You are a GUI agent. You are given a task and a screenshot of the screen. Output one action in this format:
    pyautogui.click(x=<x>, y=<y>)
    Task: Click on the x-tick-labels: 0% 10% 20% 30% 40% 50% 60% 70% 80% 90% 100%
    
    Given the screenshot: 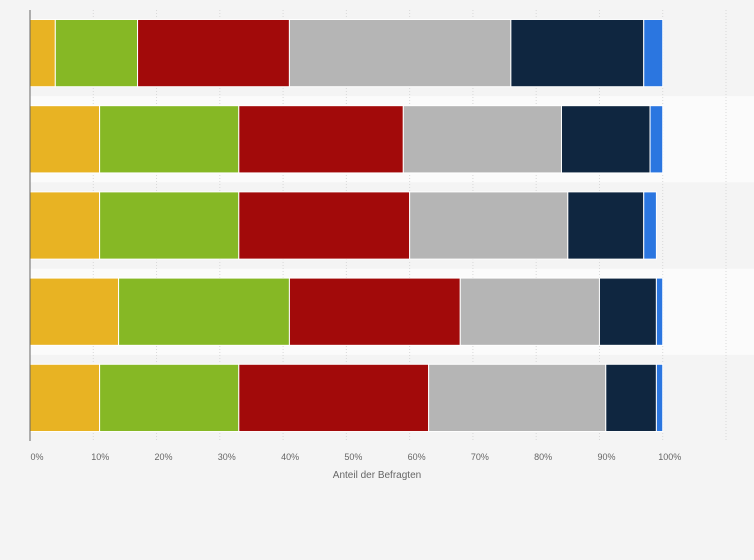 What is the action you would take?
    pyautogui.click(x=355, y=457)
    